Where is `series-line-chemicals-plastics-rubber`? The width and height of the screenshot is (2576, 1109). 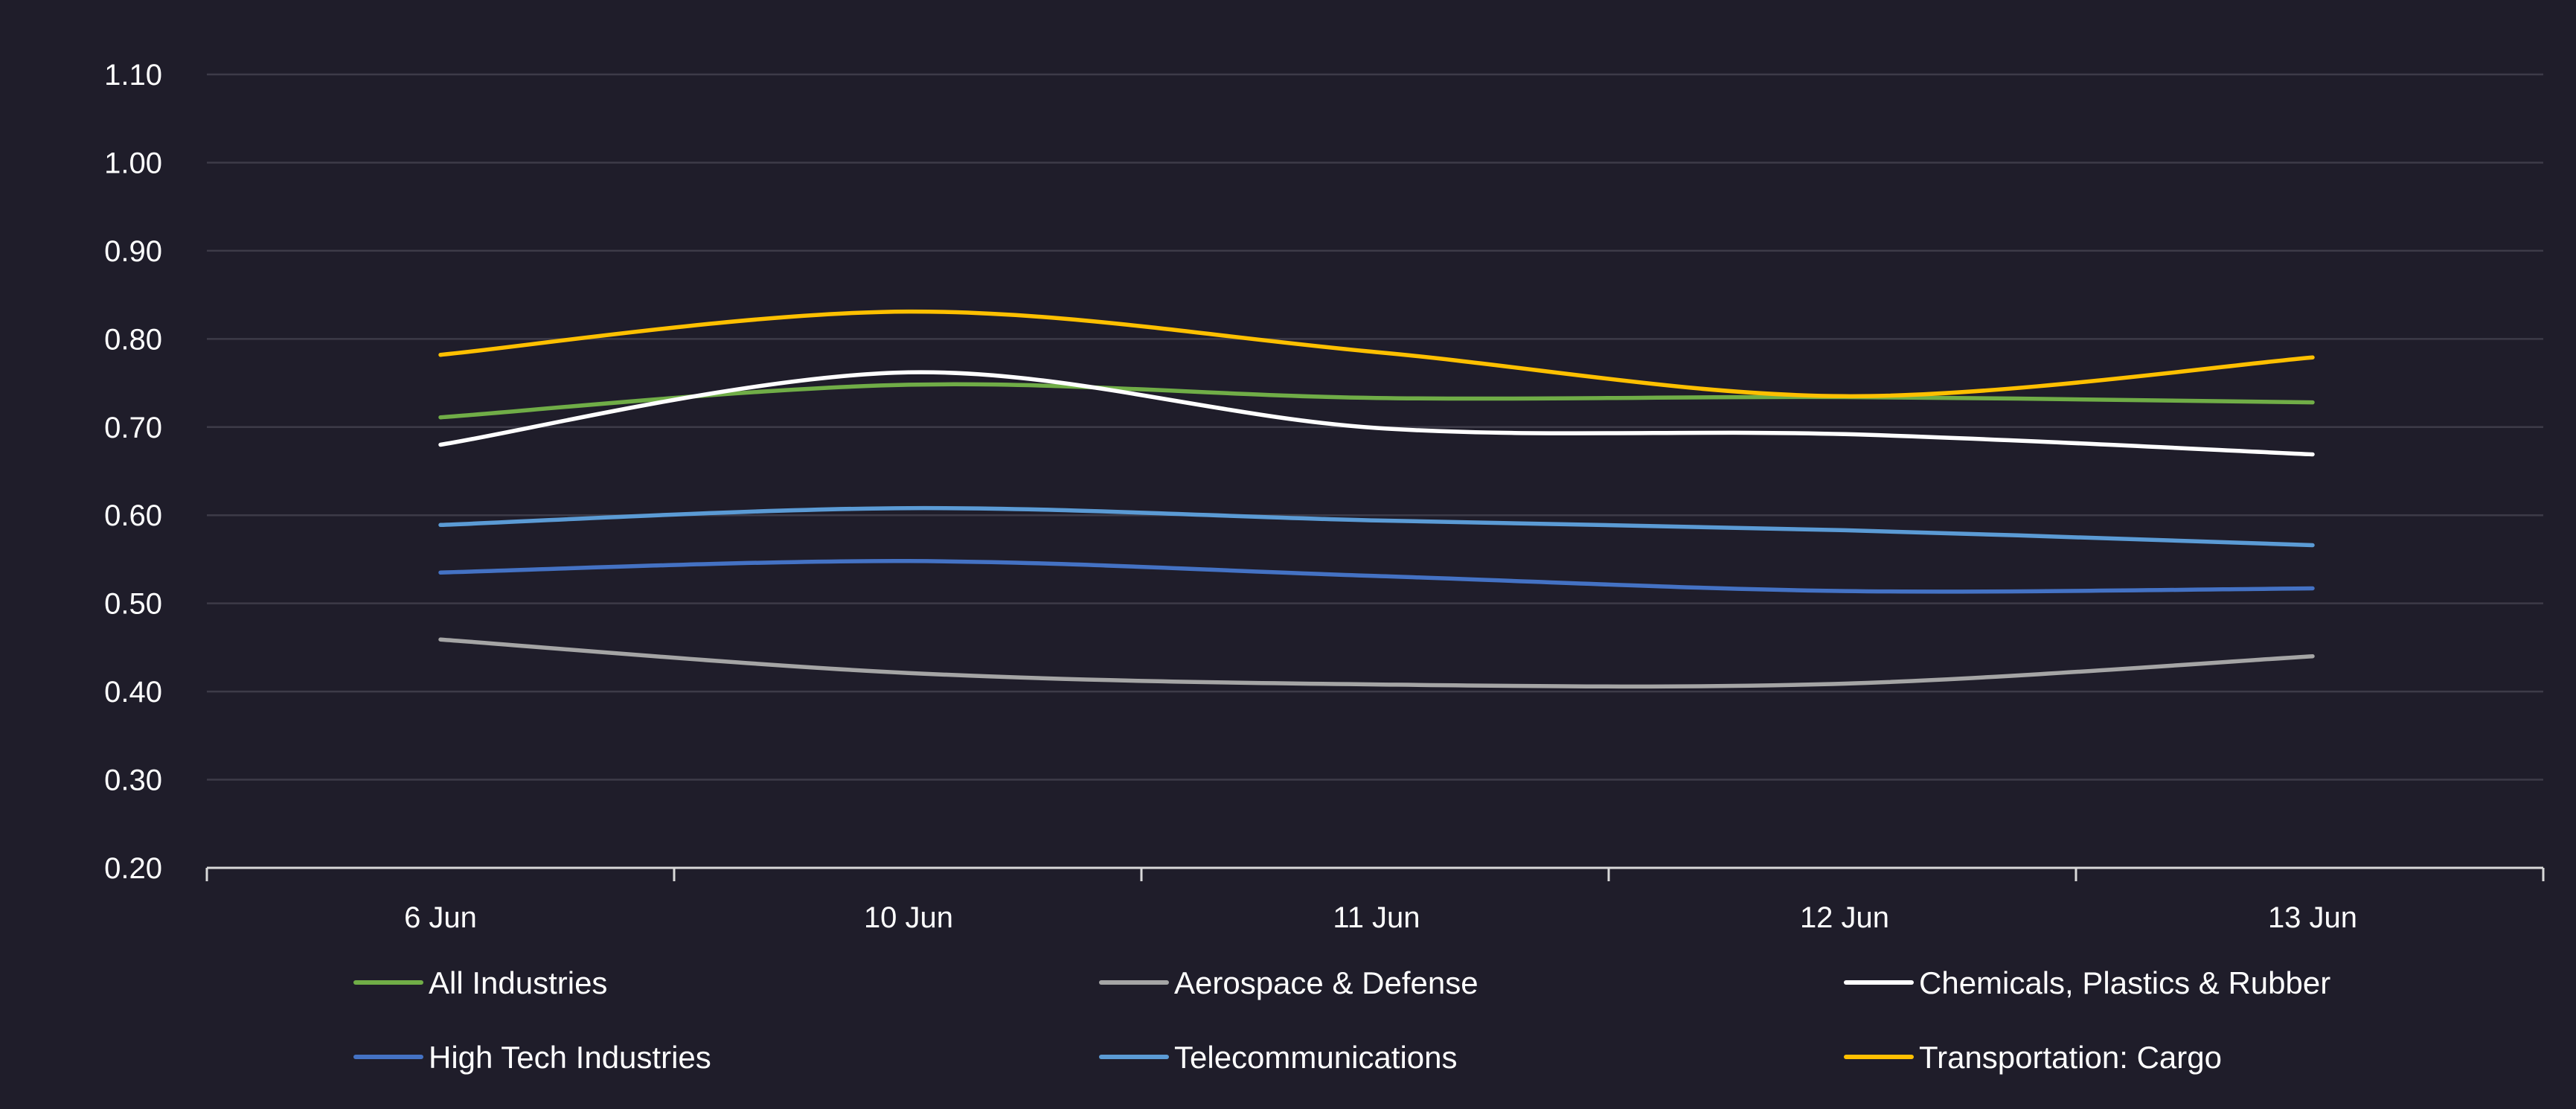 series-line-chemicals-plastics-rubber is located at coordinates (1376, 414).